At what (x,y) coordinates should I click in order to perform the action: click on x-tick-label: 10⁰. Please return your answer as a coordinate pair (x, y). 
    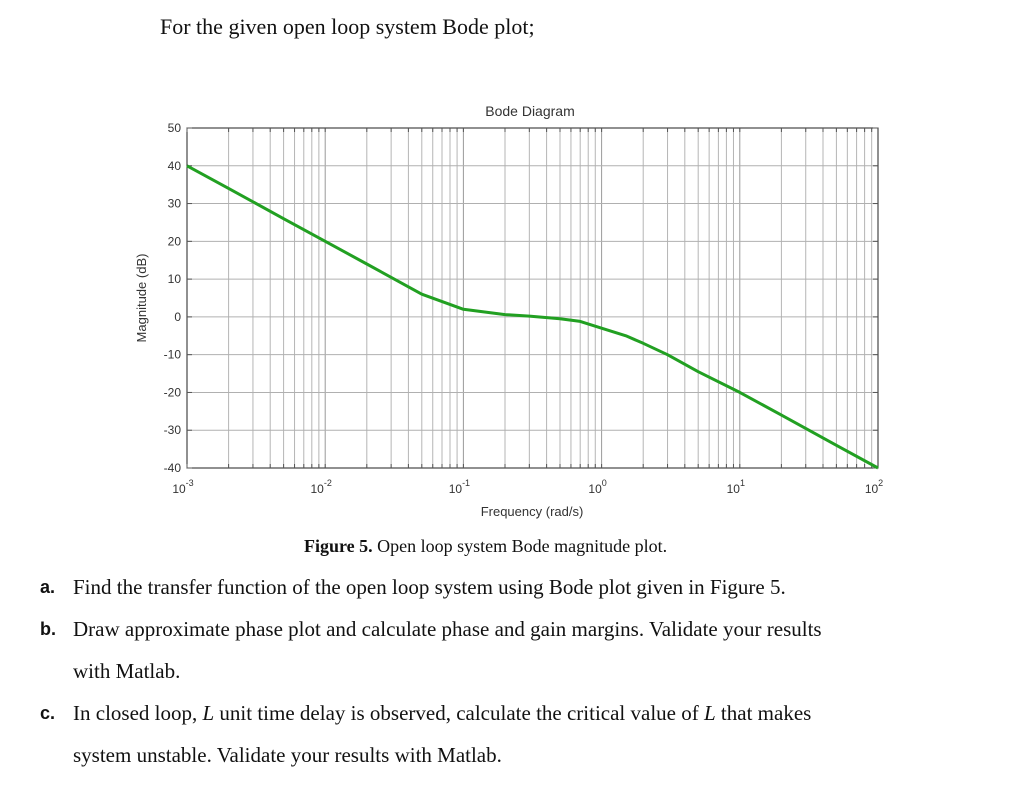
    Looking at the image, I should click on (597, 487).